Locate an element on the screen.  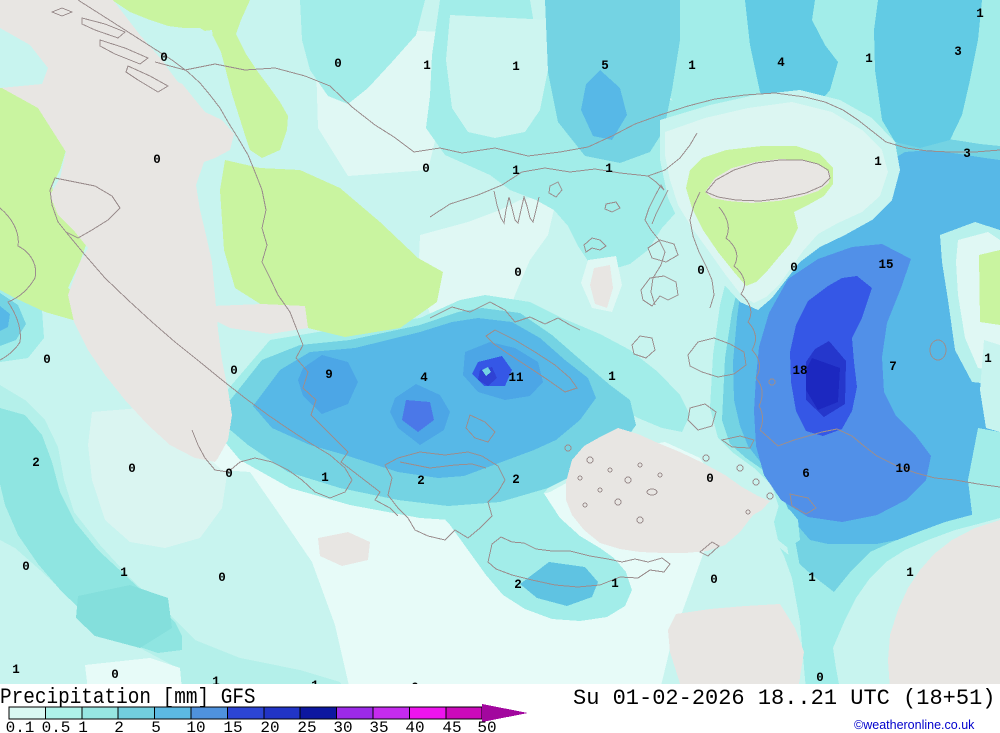
svg-text: 11 is located at coordinates (515, 378).